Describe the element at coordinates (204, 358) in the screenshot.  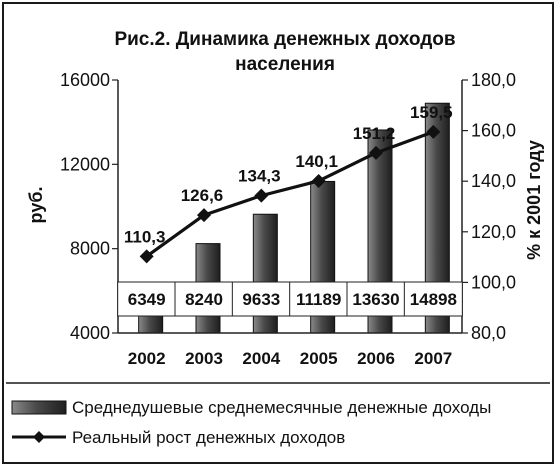
I see `x-tick-label: 2003` at that location.